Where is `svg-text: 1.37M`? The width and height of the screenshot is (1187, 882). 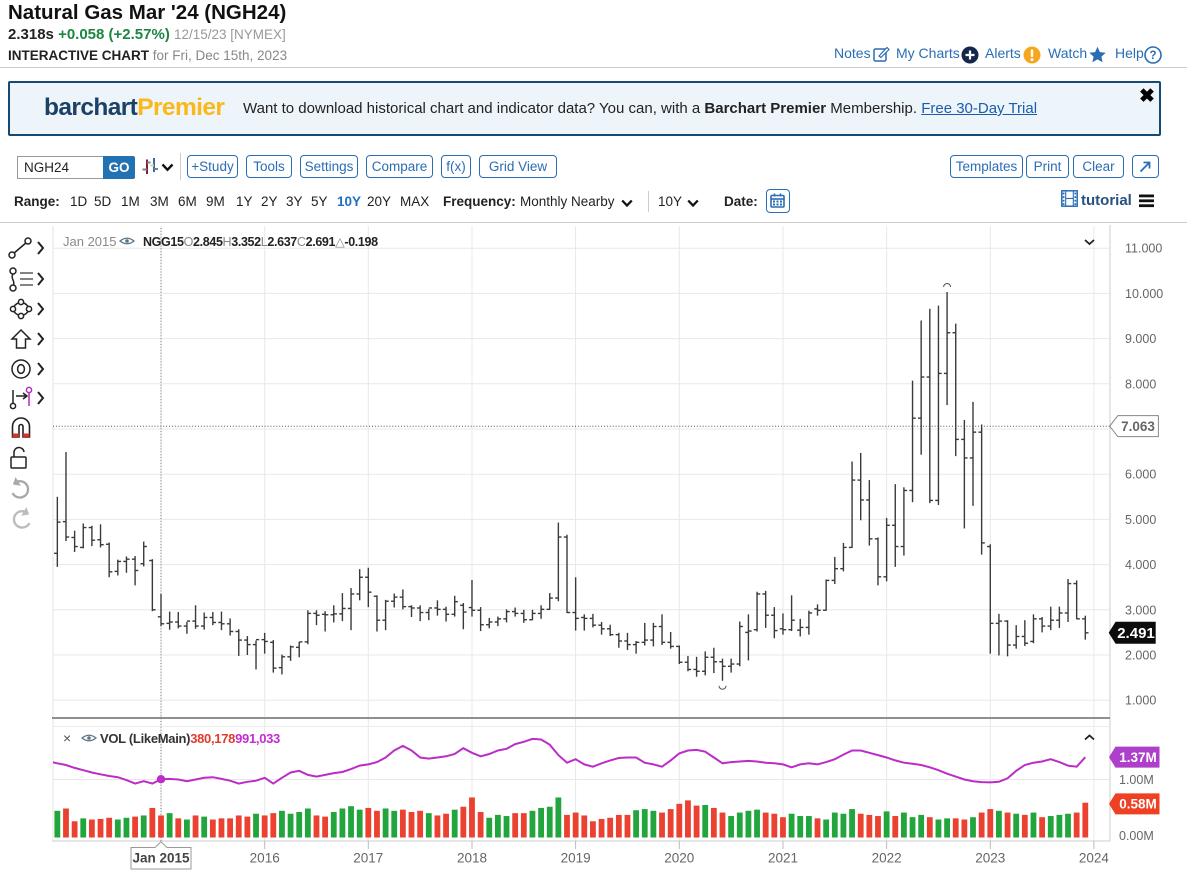 svg-text: 1.37M is located at coordinates (1138, 757).